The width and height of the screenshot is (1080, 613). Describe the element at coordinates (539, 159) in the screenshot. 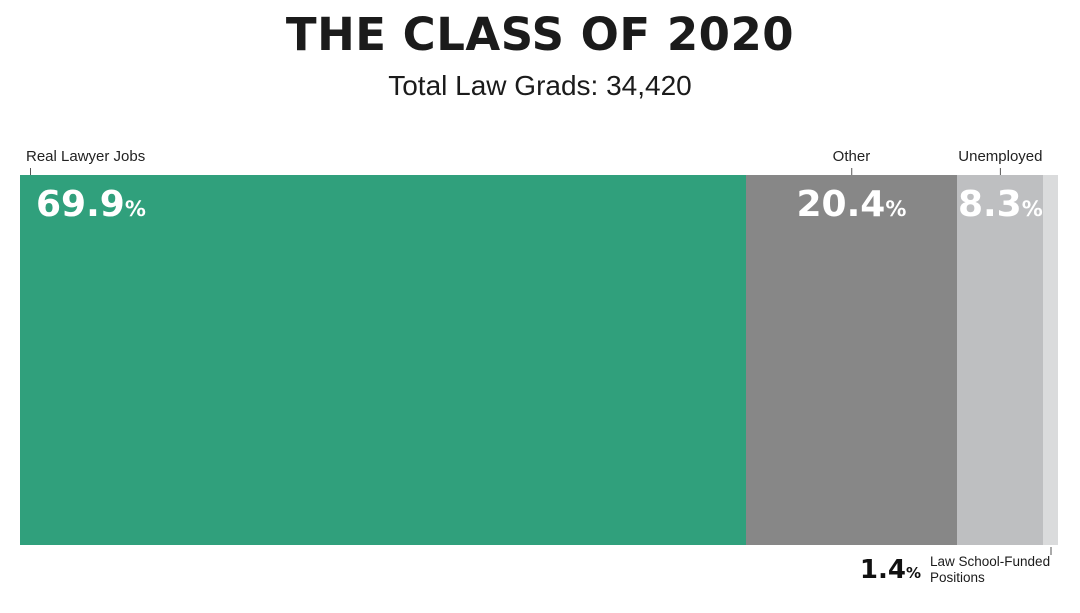

I see `segment-labels-row: Real Lawyer Jobs Other Unemployed` at that location.